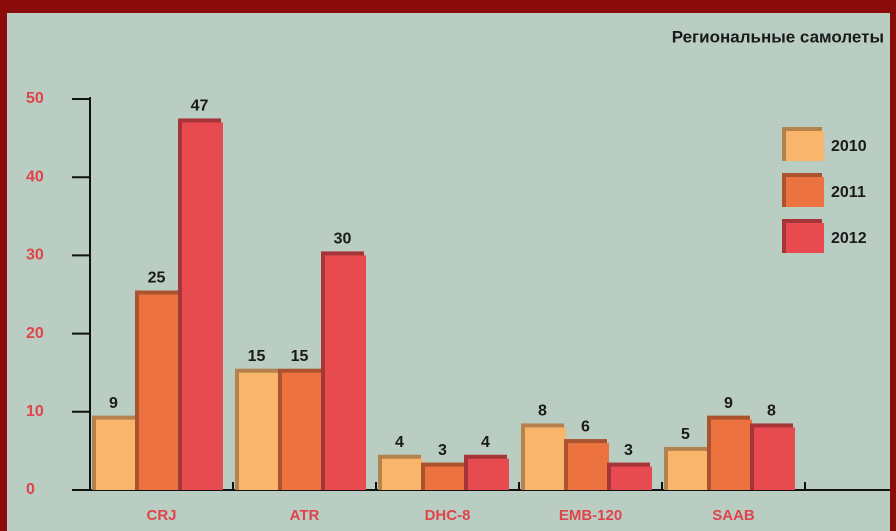  Describe the element at coordinates (733, 515) in the screenshot. I see `x-tick-label: SAAB` at that location.